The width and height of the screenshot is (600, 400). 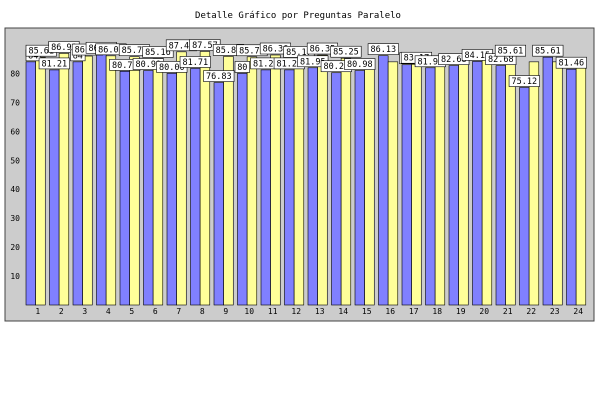 What do you see at coordinates (273, 311) in the screenshot?
I see `x-tick-label: 11` at bounding box center [273, 311].